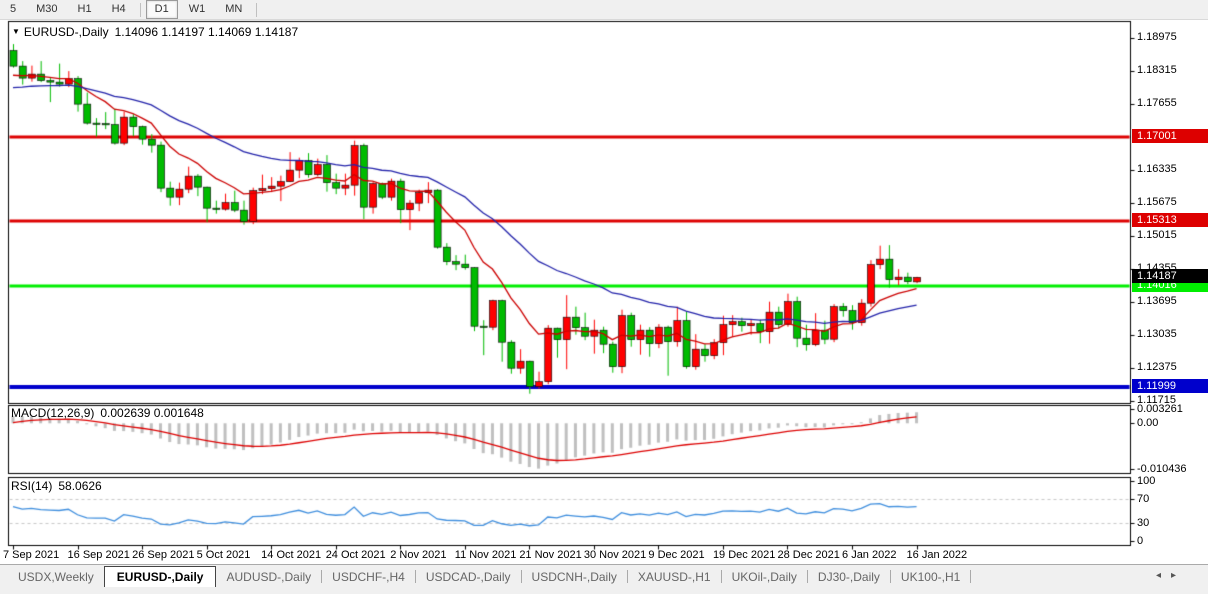  What do you see at coordinates (1156, 400) in the screenshot?
I see `price-axis-label: 1.11715` at bounding box center [1156, 400].